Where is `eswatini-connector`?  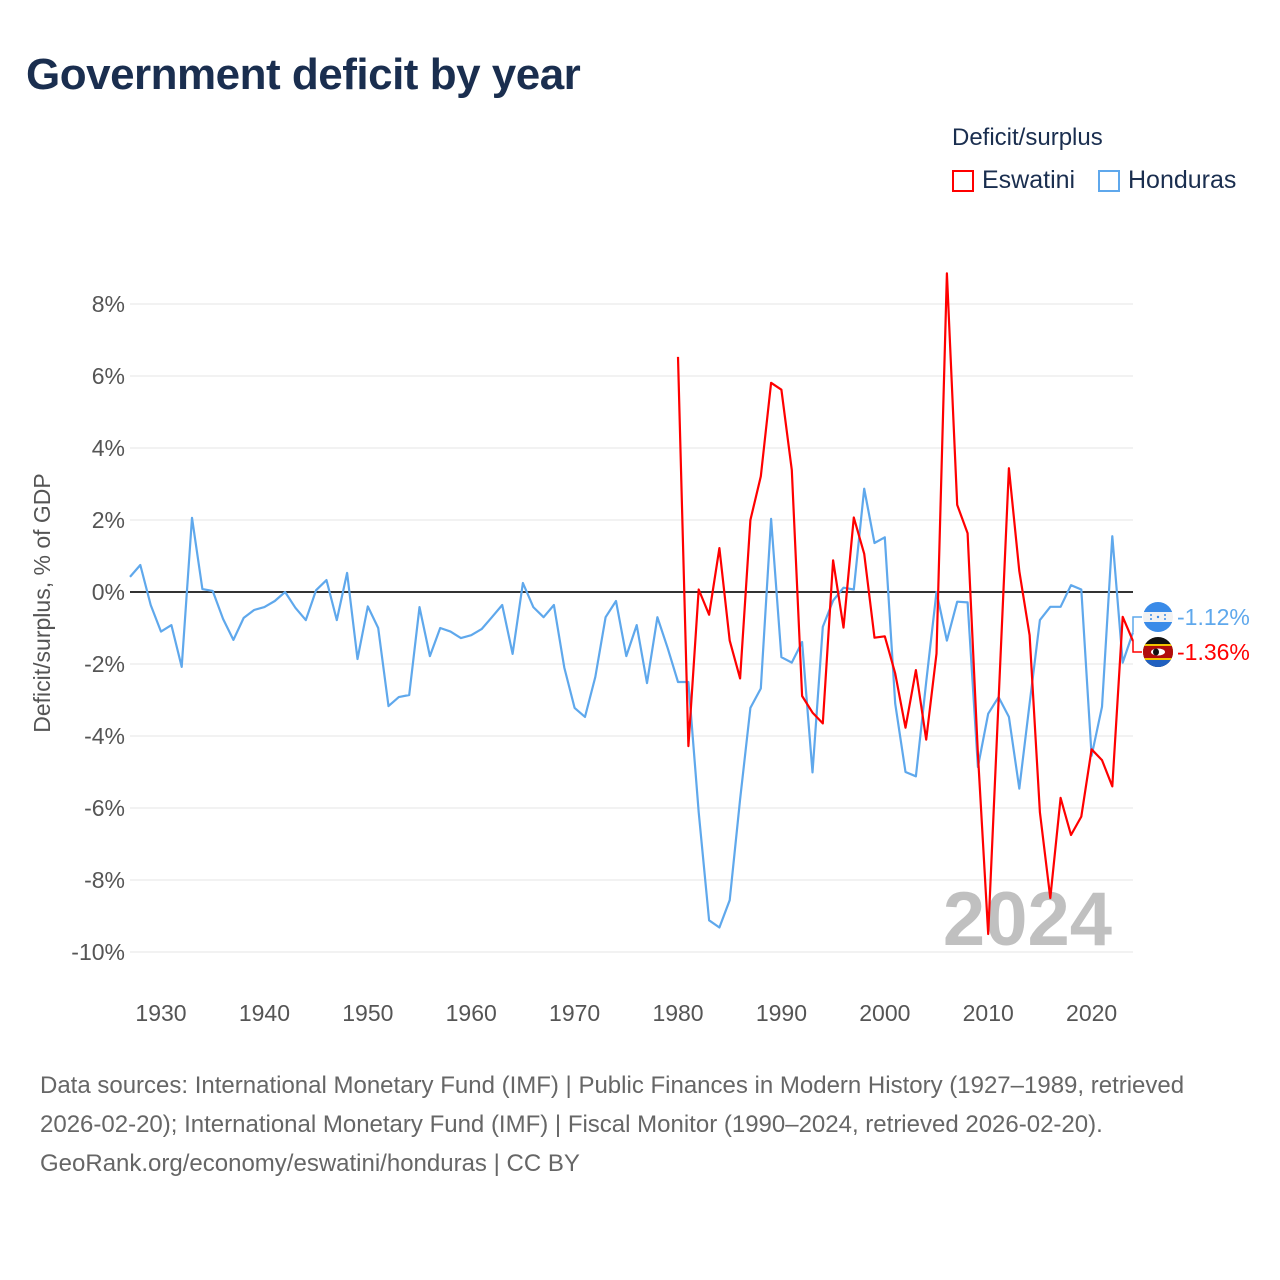 eswatini-connector is located at coordinates (1137, 647).